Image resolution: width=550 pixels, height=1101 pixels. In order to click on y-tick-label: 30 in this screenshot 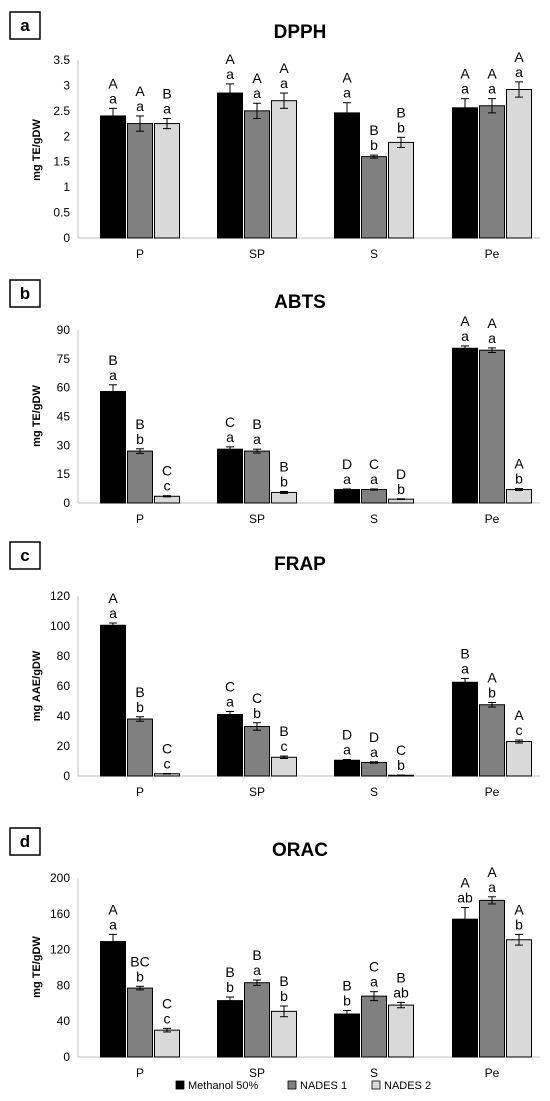, I will do `click(64, 445)`.